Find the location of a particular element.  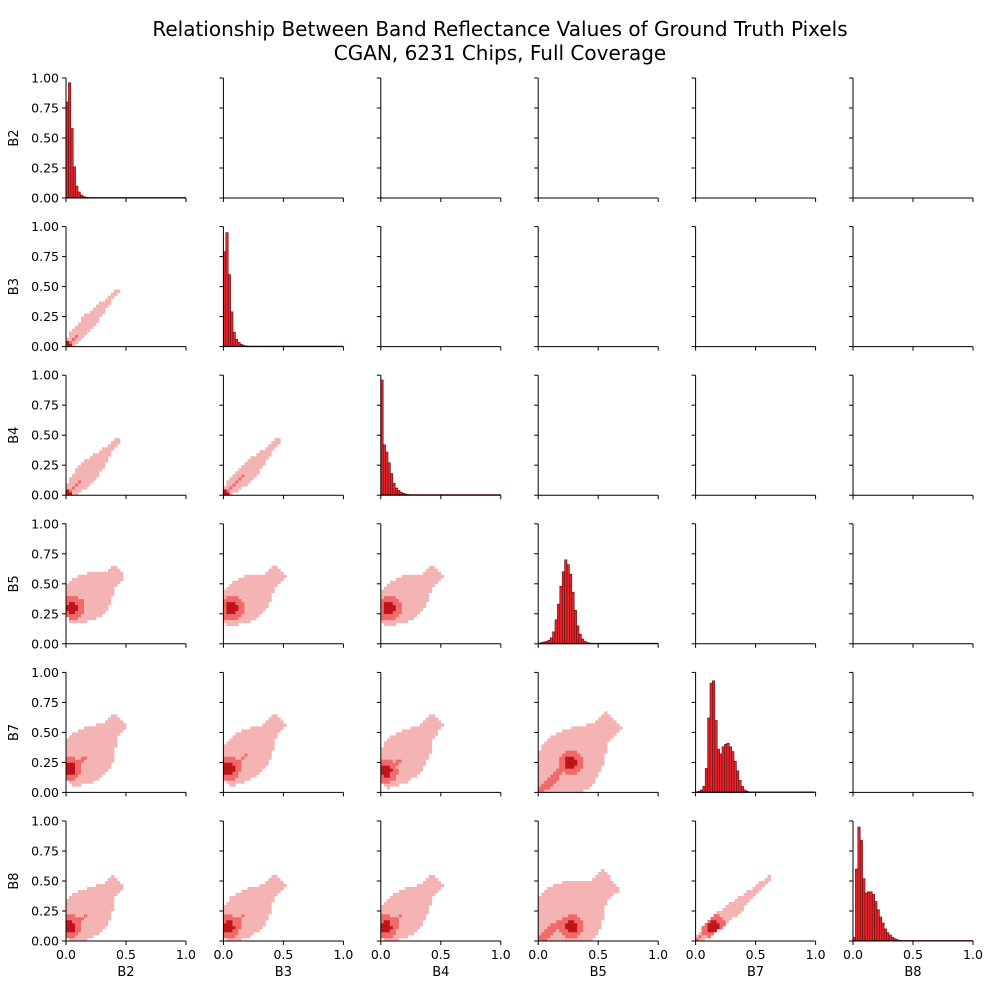

panel-B2-vs-B4 is located at coordinates (439, 139).